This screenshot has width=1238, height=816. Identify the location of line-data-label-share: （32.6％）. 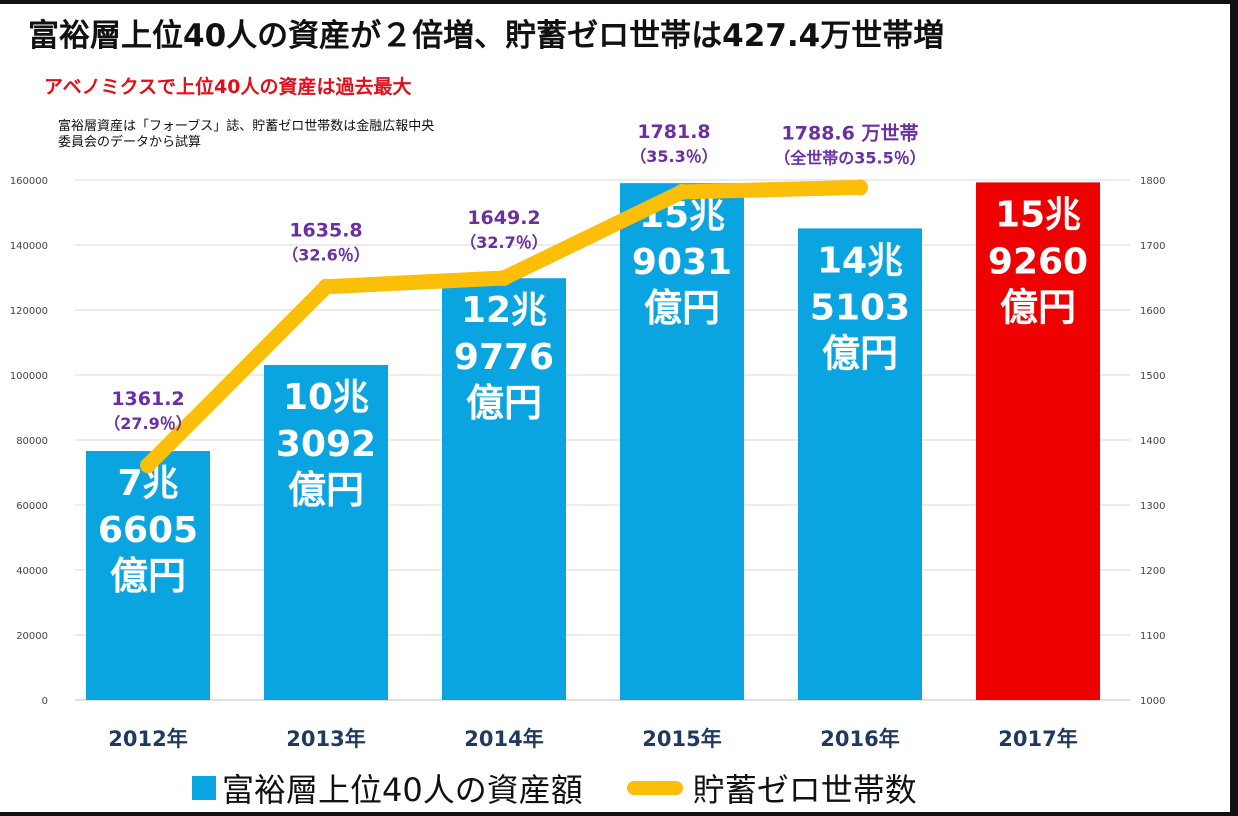
(325, 255).